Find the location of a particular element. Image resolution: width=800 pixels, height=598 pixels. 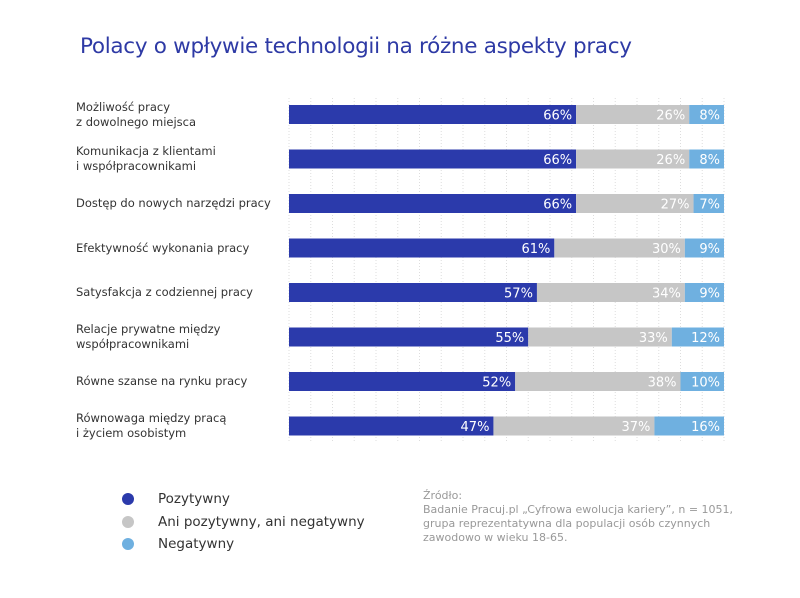

data-label: 34% is located at coordinates (666, 294).